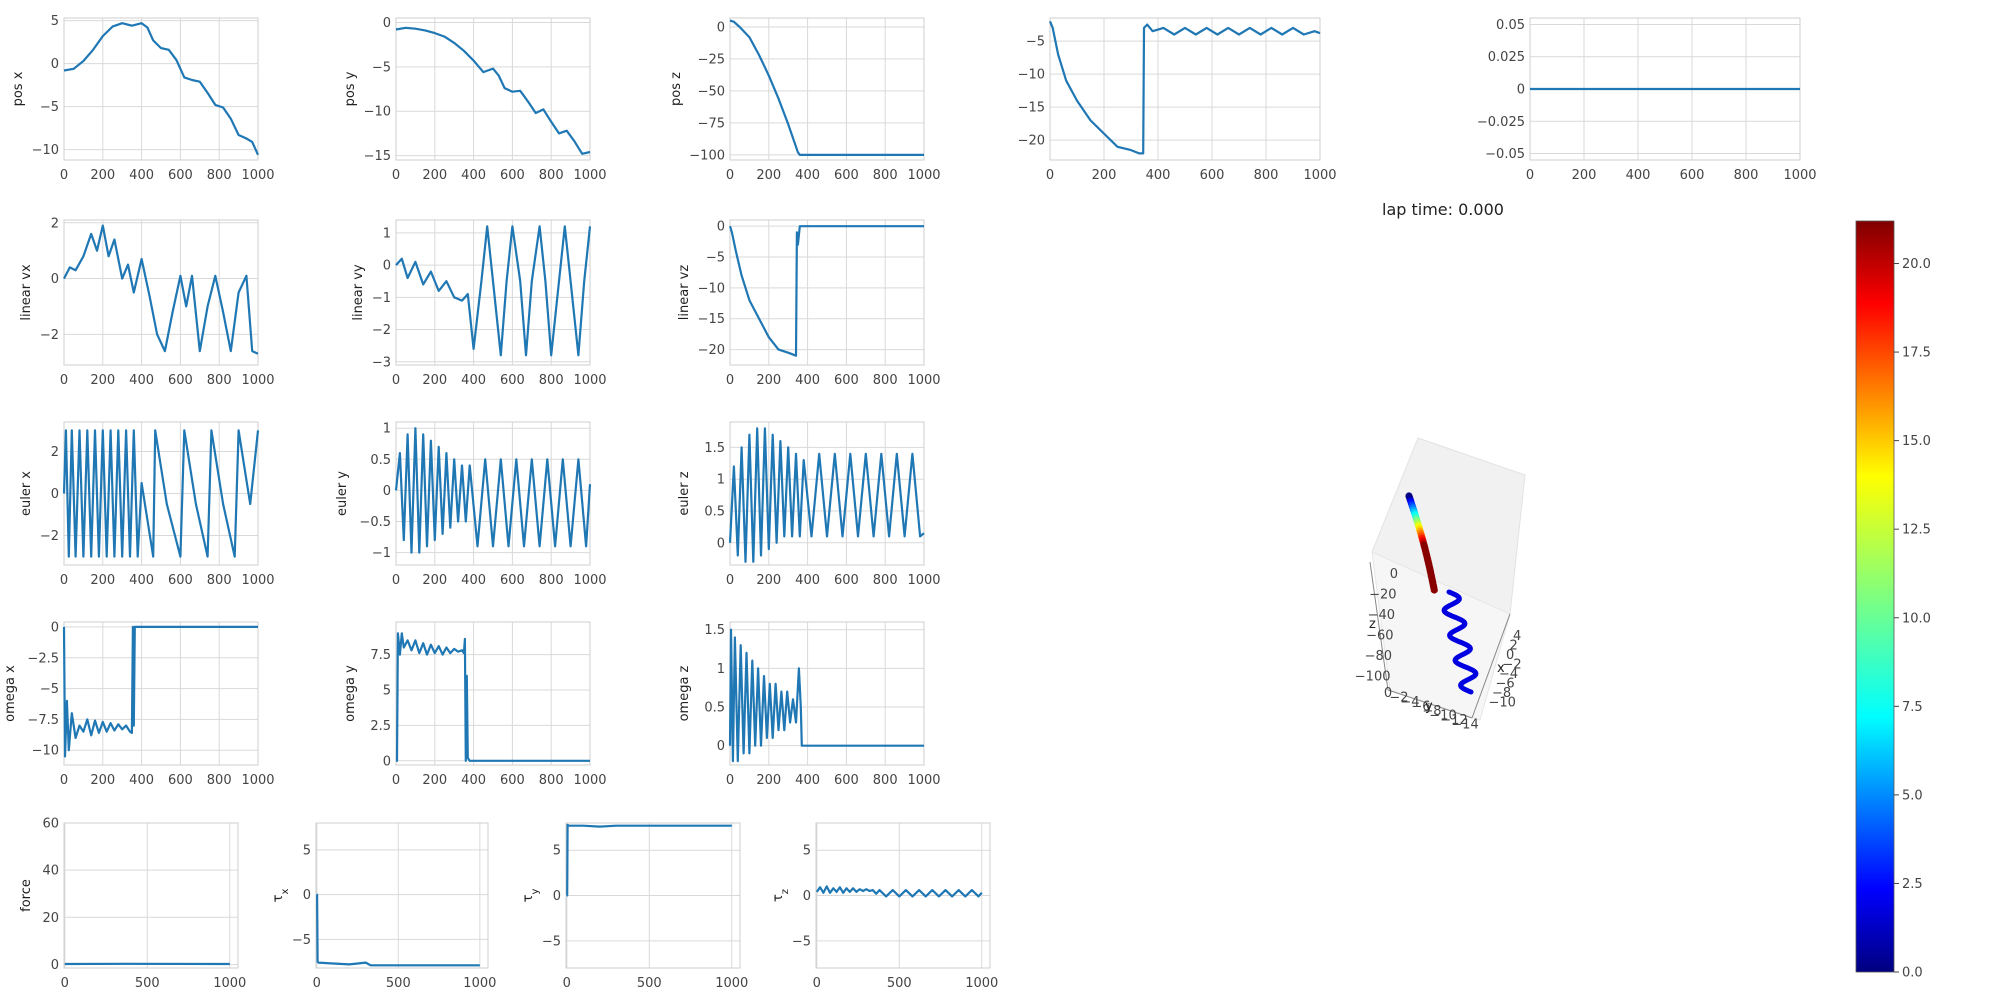 The width and height of the screenshot is (2000, 1000). I want to click on y-axis-label: omega x, so click(10, 693).